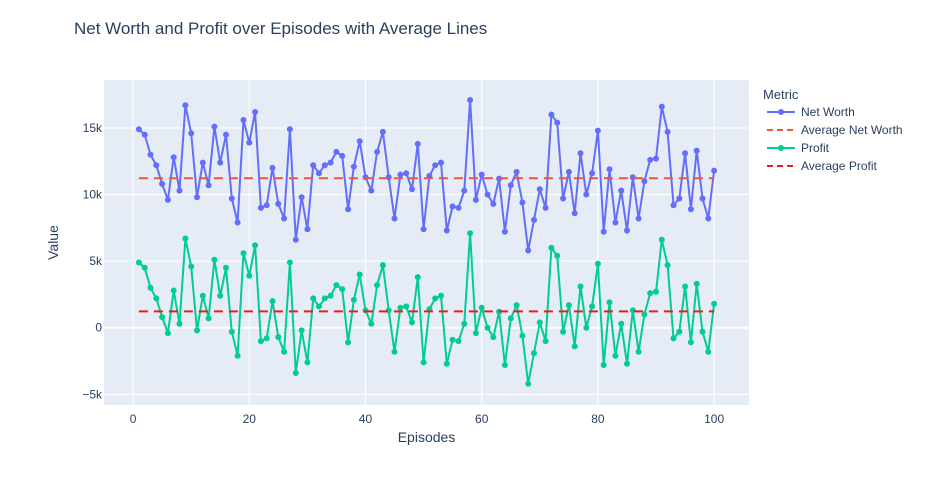  What do you see at coordinates (811, 112) in the screenshot?
I see `legend-item-net-worth: Net Worth` at bounding box center [811, 112].